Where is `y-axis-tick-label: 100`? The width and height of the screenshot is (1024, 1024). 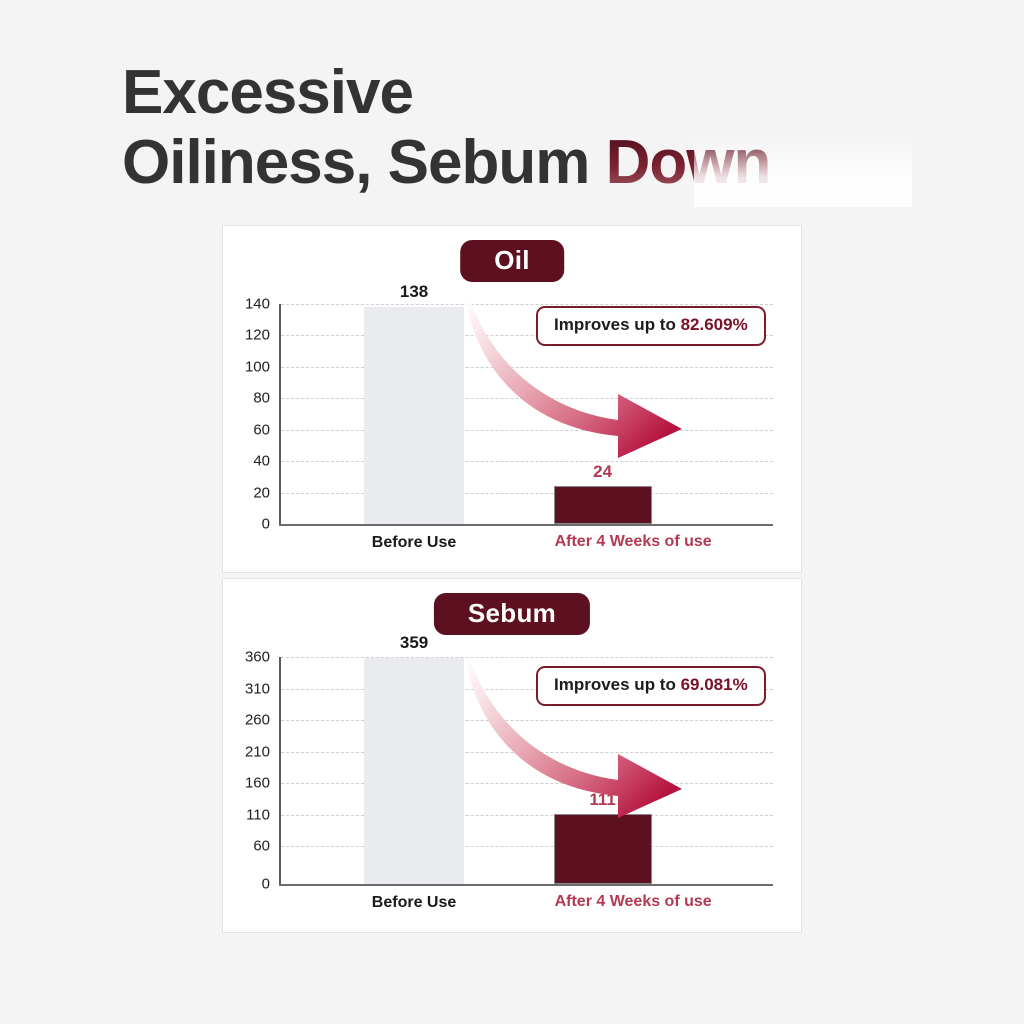 y-axis-tick-label: 100 is located at coordinates (257, 367).